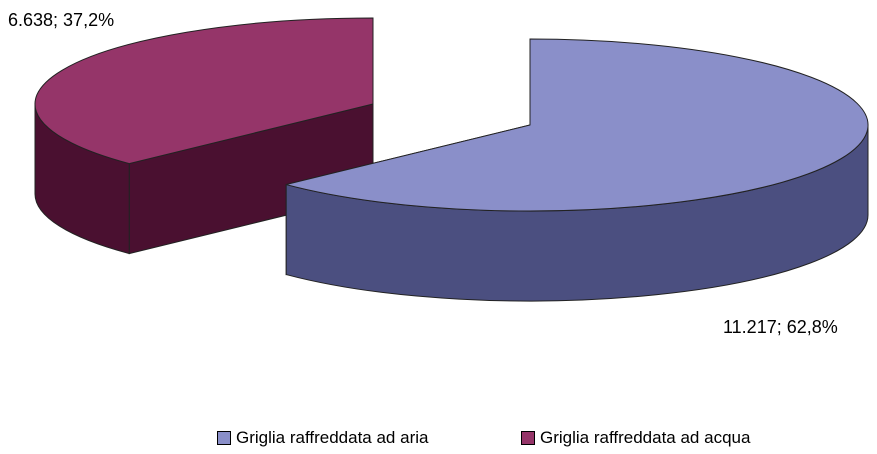  I want to click on legend-label-acqua: Griglia raffreddata ad acqua, so click(645, 437).